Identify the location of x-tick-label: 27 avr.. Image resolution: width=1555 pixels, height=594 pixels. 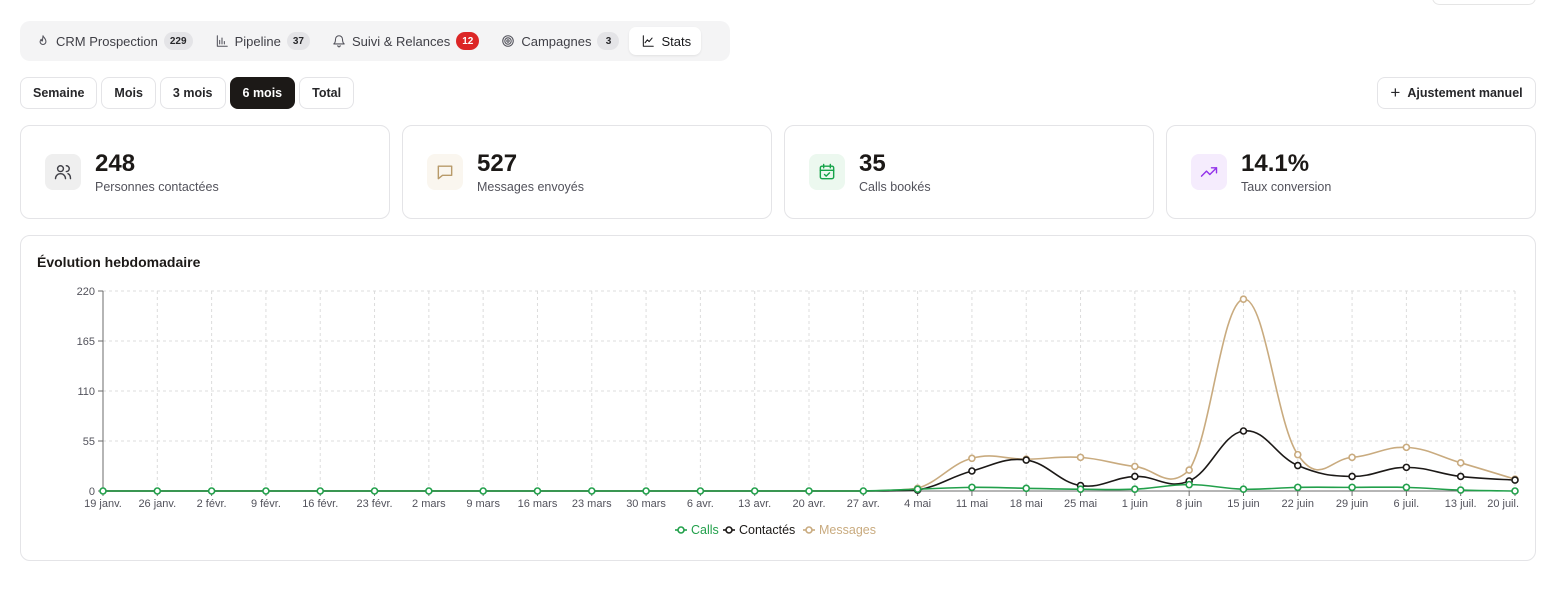
(863, 504).